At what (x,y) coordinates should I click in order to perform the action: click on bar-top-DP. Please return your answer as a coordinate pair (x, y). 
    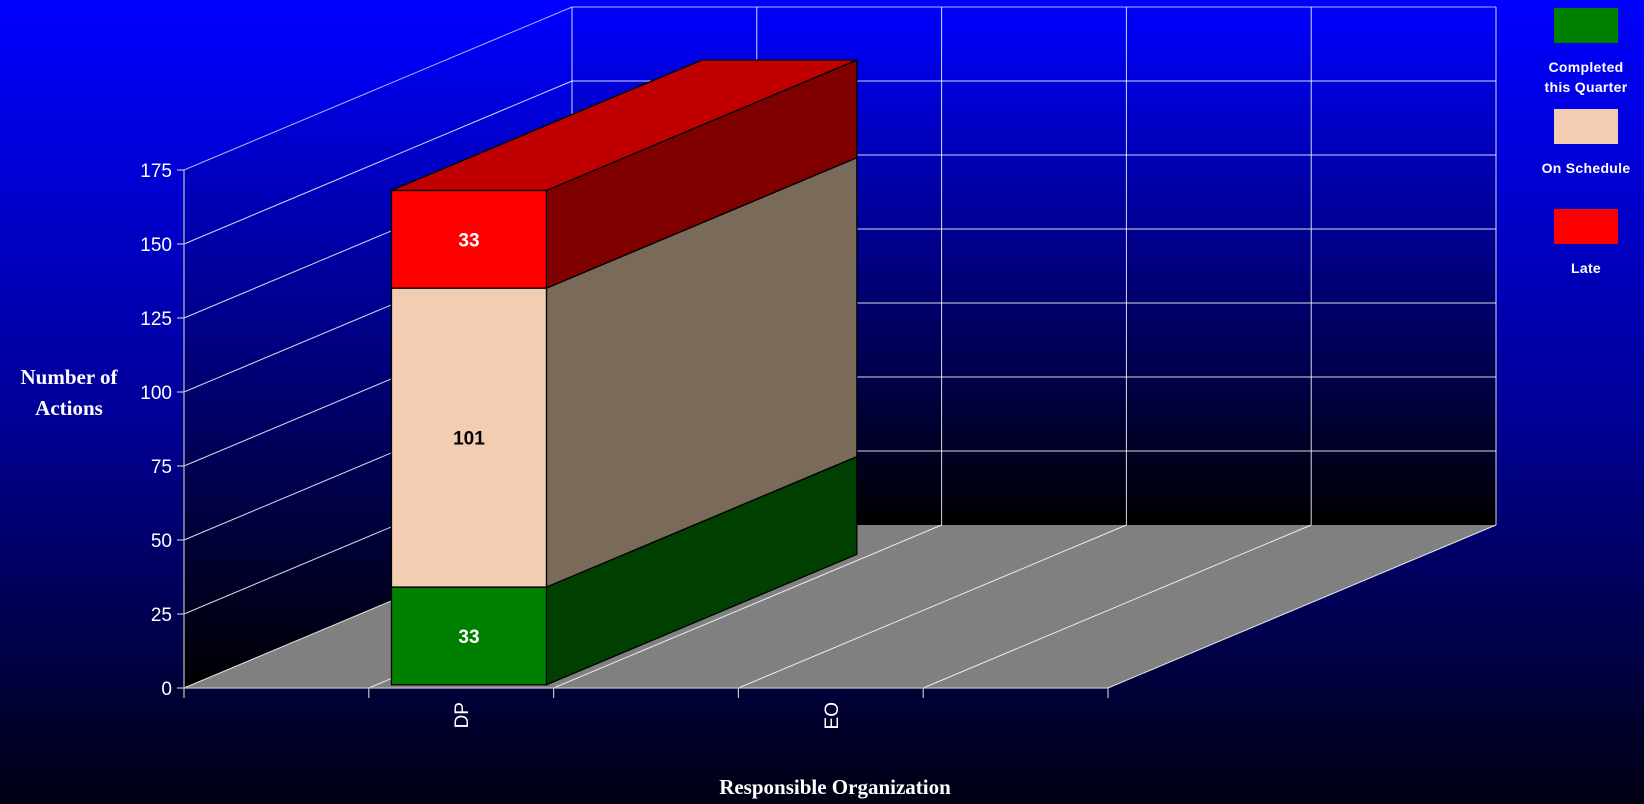
    Looking at the image, I should click on (624, 125).